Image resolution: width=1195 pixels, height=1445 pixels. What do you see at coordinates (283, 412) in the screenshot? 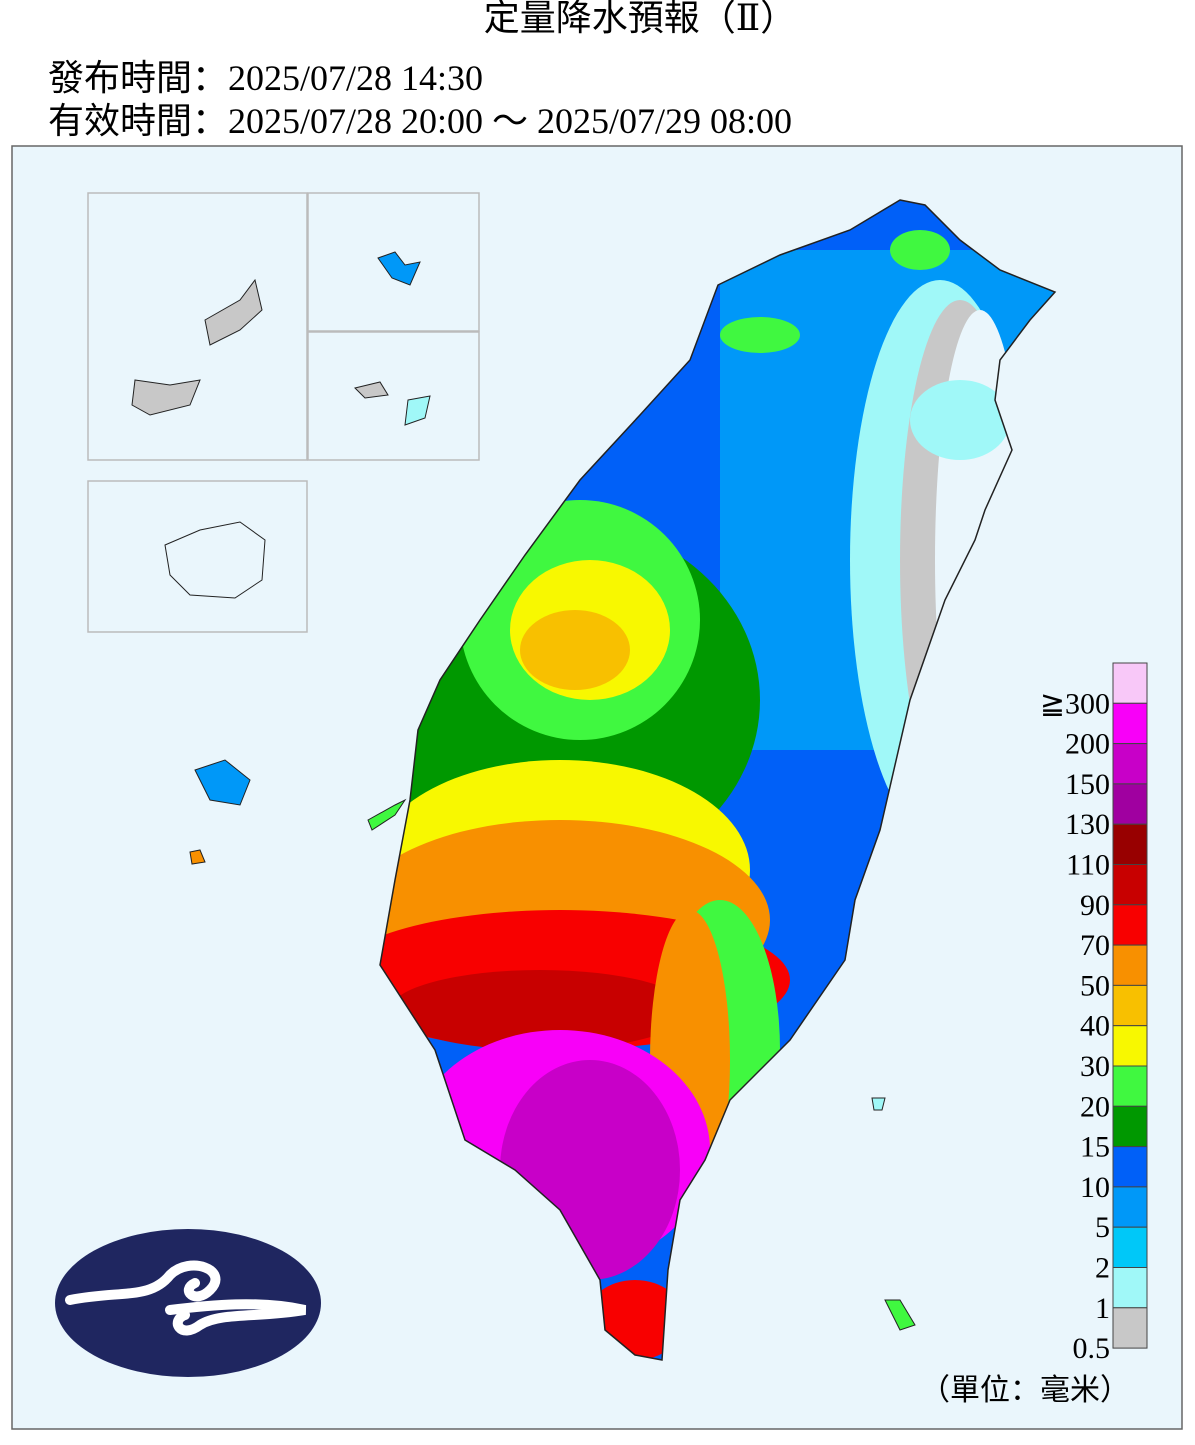
I see `insets` at bounding box center [283, 412].